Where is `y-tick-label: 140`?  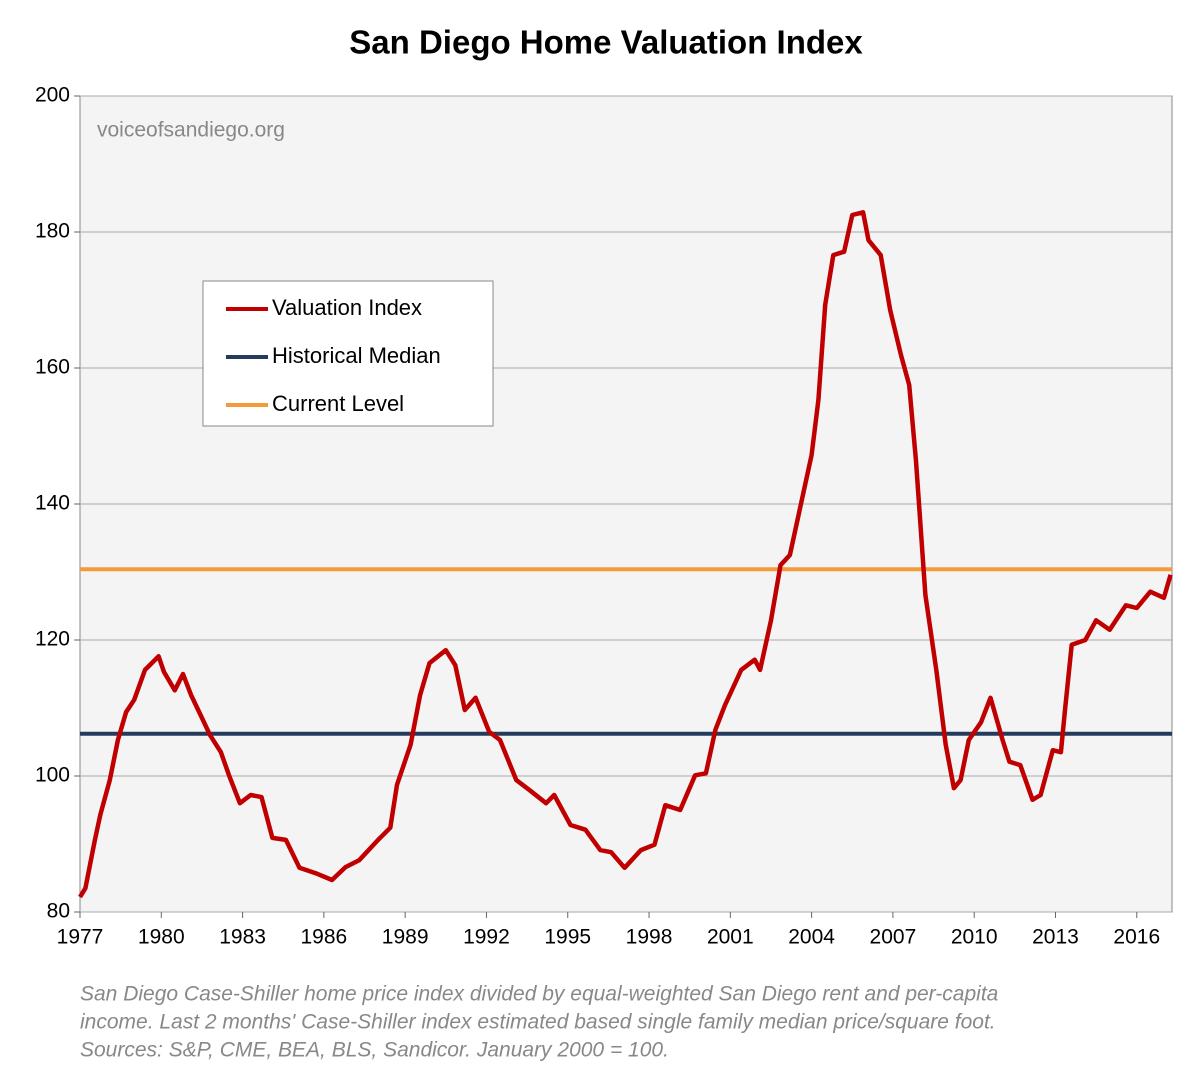 y-tick-label: 140 is located at coordinates (52, 503).